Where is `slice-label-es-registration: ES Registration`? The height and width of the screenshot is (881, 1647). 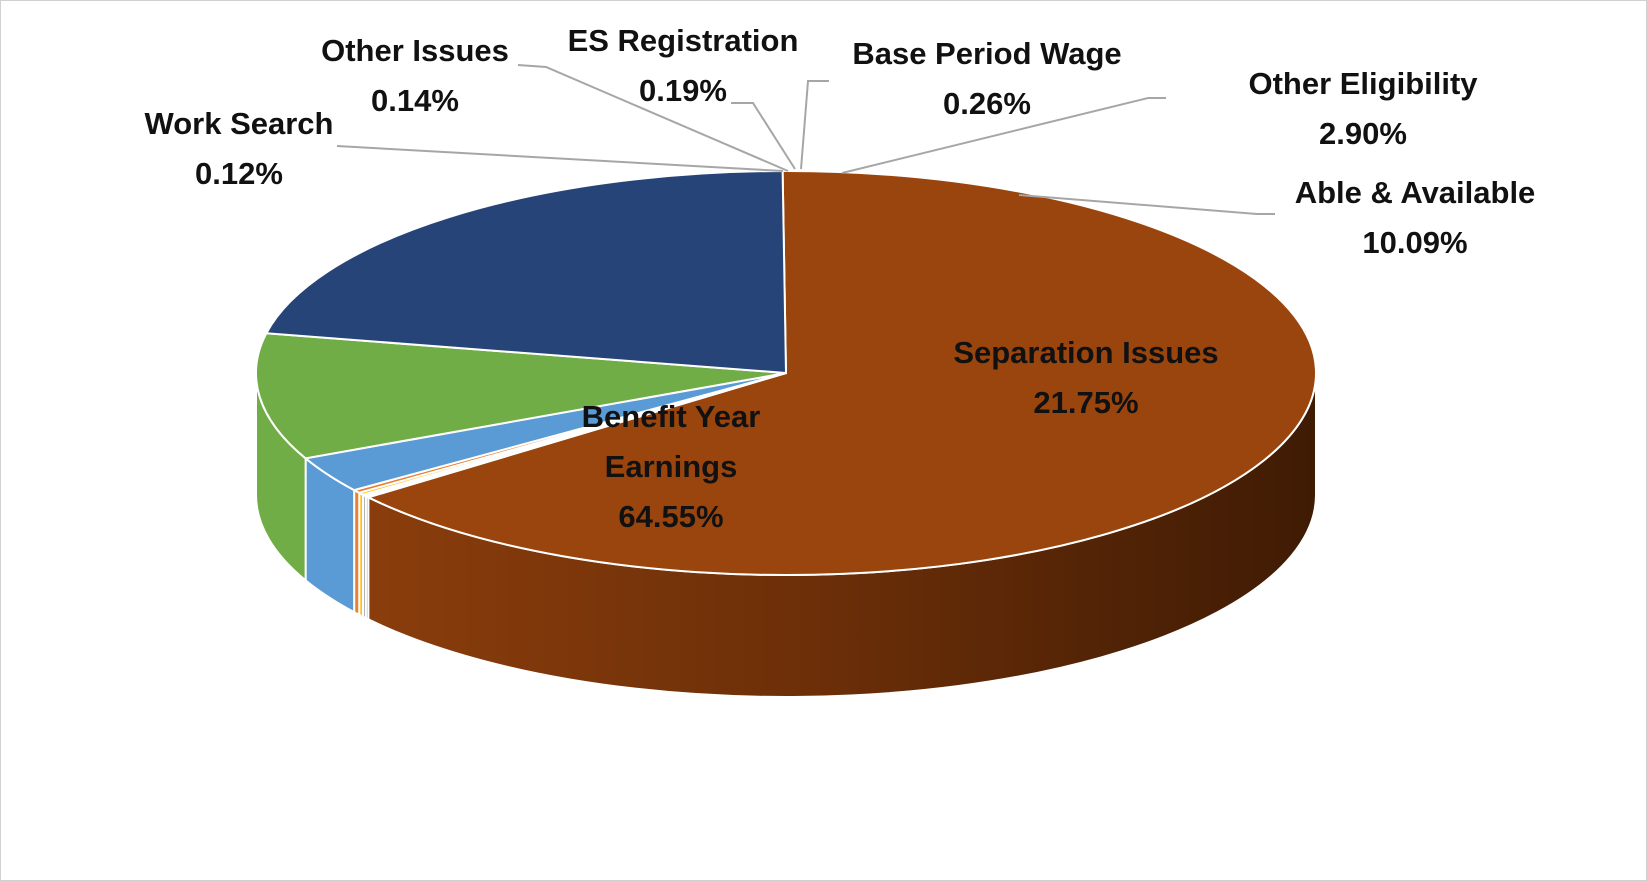
slice-label-es-registration: ES Registration is located at coordinates (683, 40).